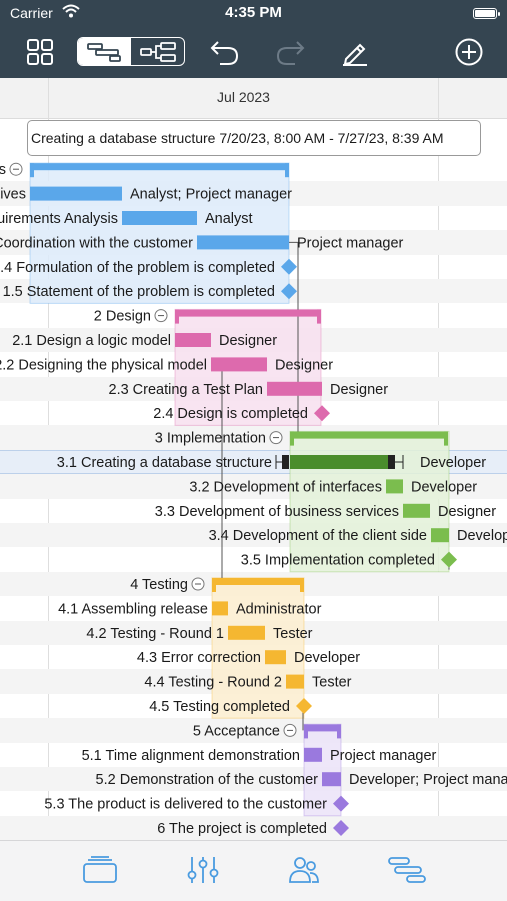  I want to click on edit-icon, so click(355, 52).